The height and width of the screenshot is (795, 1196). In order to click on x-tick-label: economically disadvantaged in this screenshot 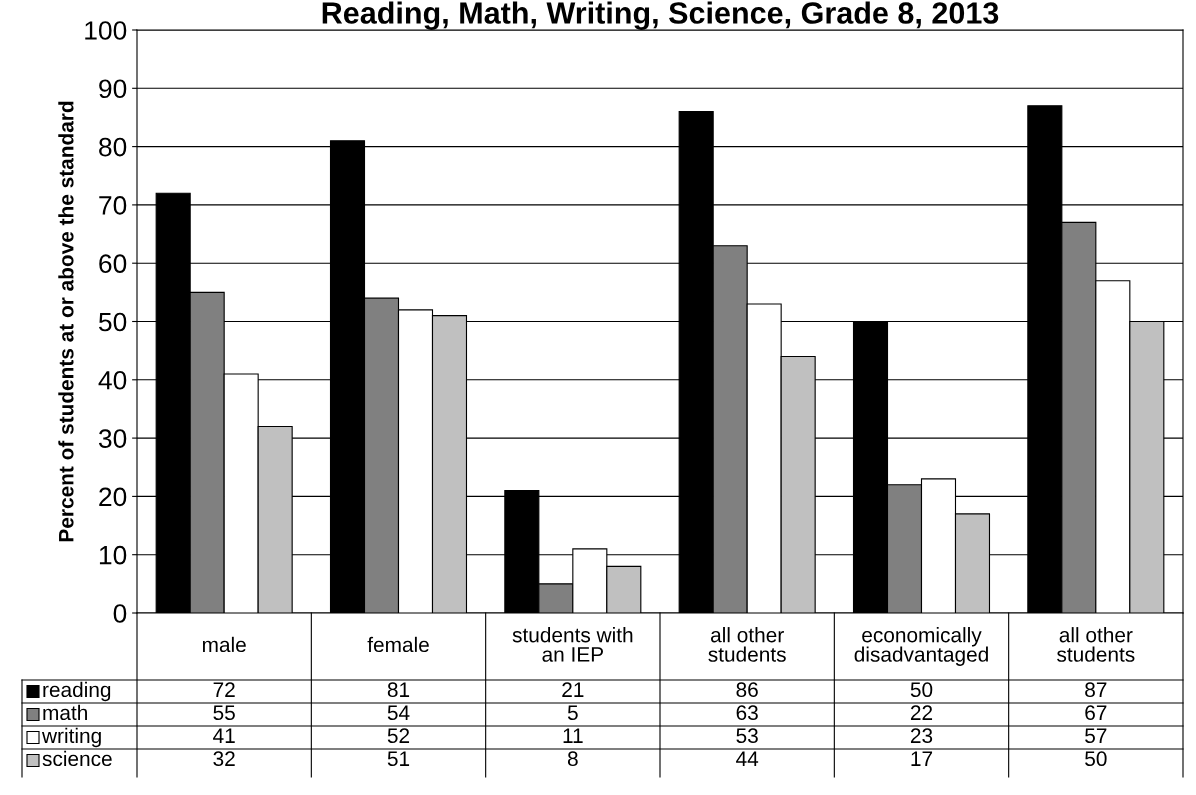, I will do `click(921, 646)`.